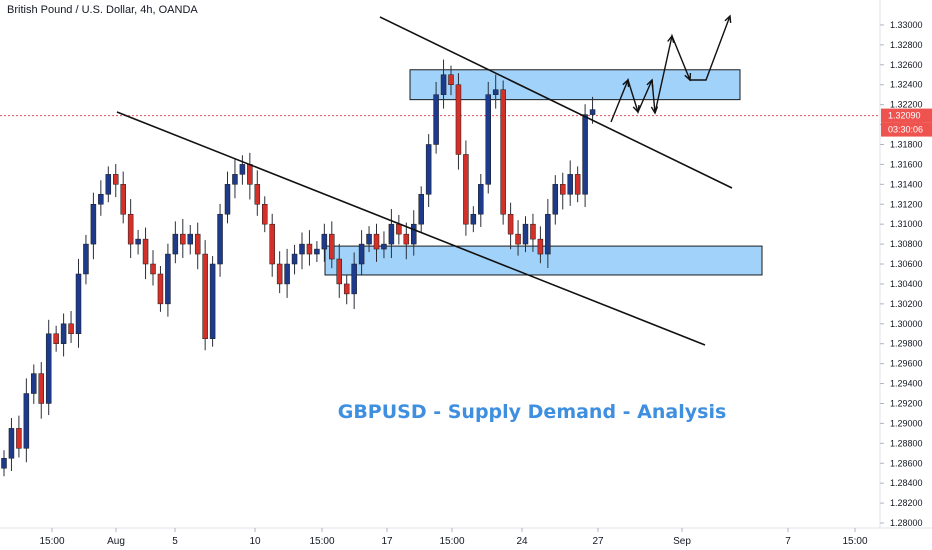 This screenshot has height=550, width=932. What do you see at coordinates (906, 45) in the screenshot?
I see `price-tick-label: 1.32800` at bounding box center [906, 45].